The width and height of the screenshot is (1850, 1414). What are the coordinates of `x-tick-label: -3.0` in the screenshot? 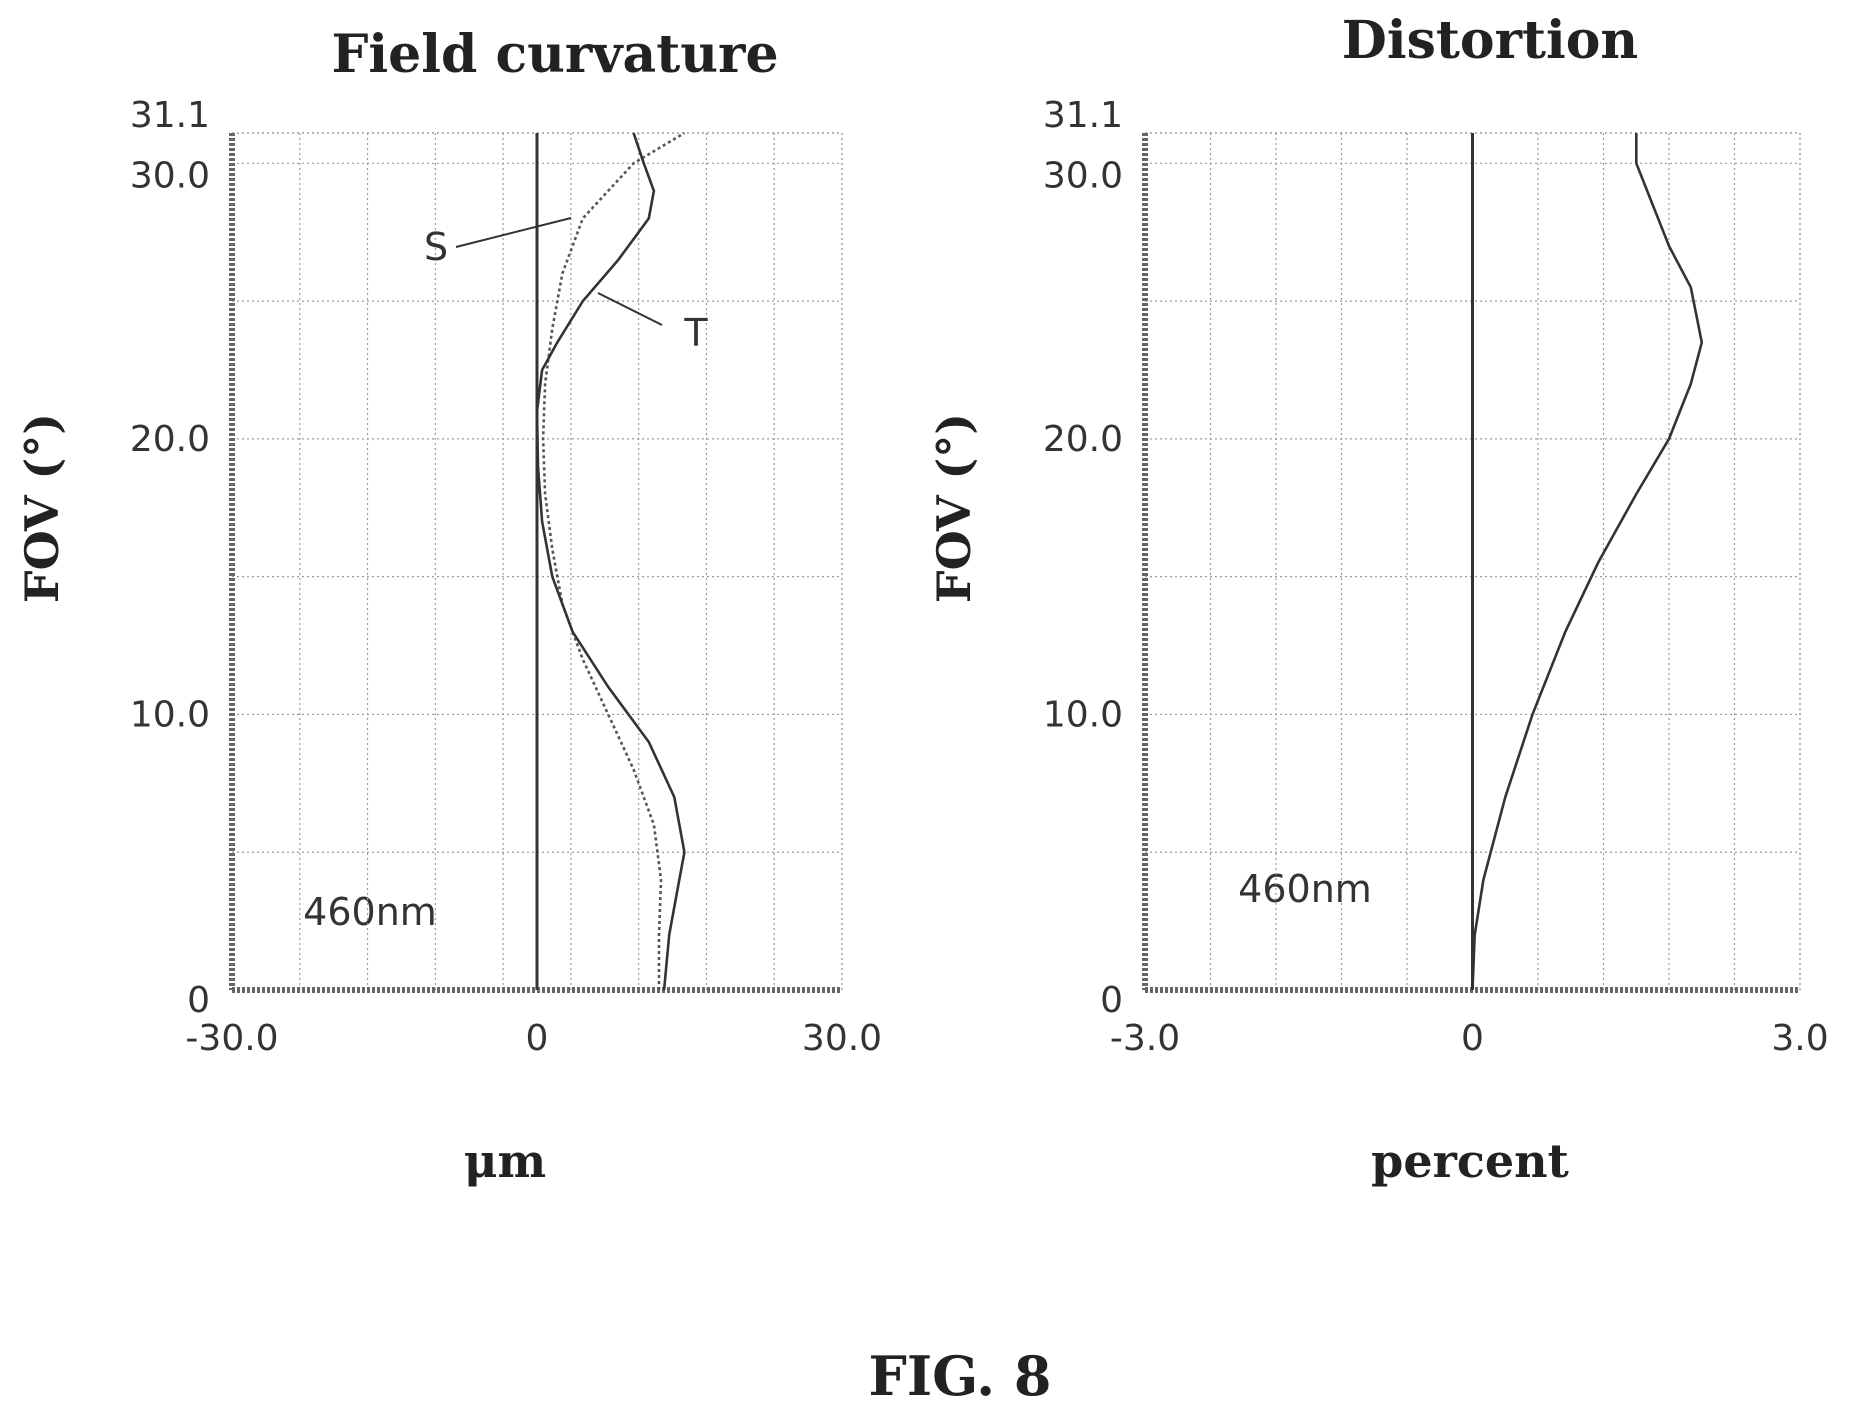 It's located at (1145, 1038).